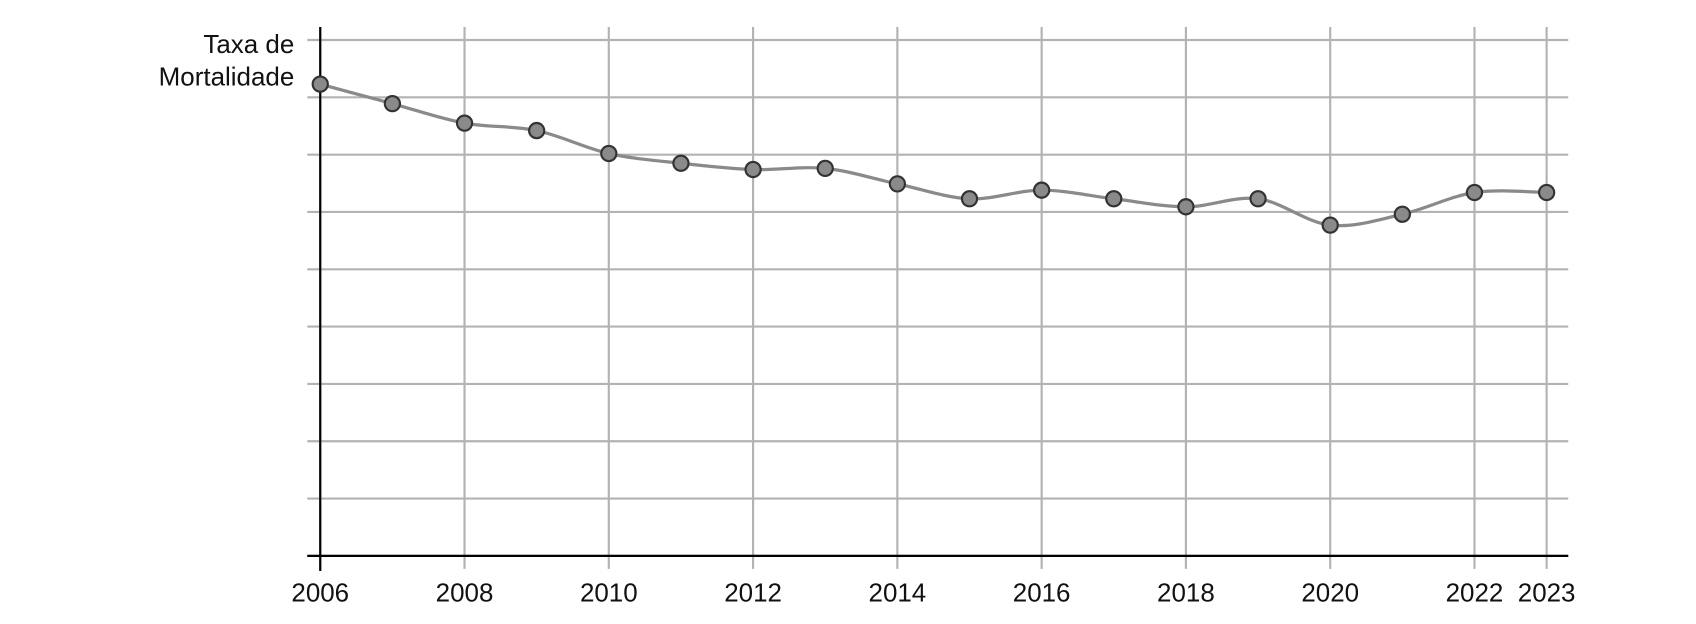  I want to click on x-tick-label: 2006, so click(320, 593).